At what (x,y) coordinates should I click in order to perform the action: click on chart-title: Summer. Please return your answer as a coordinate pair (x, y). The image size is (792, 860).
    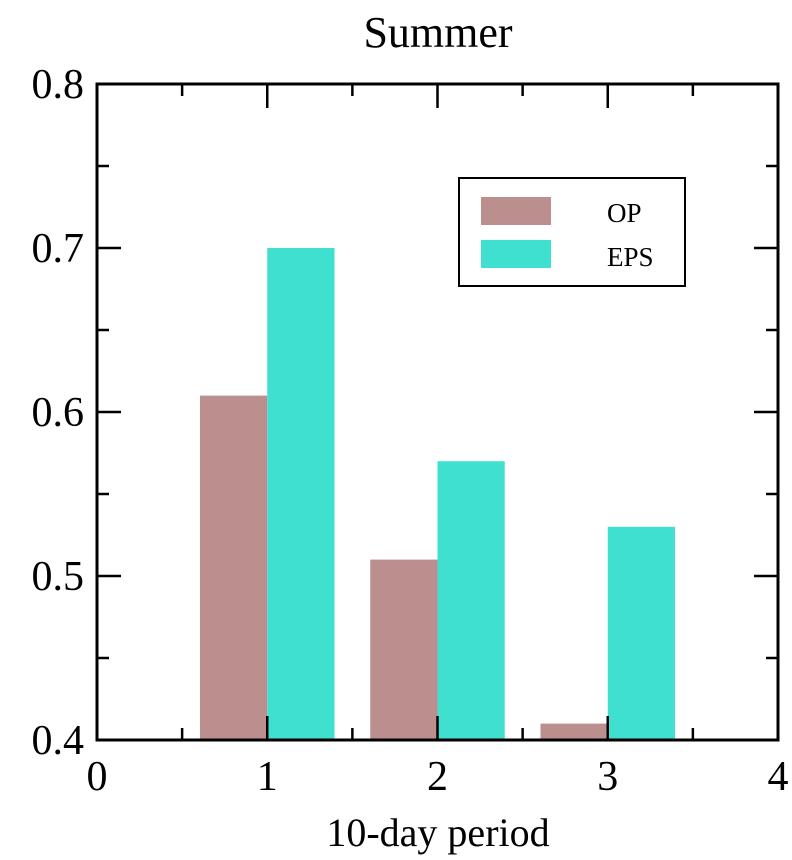
    Looking at the image, I should click on (437, 32).